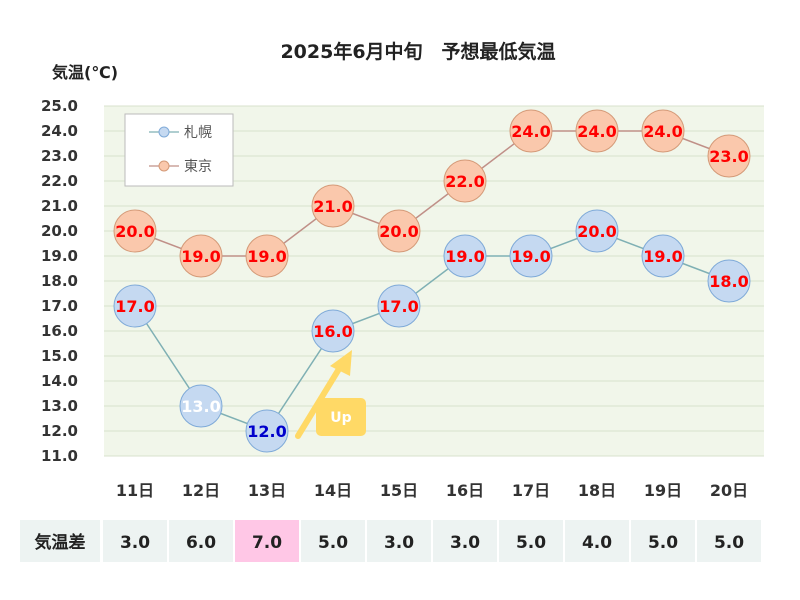 The image size is (800, 600). I want to click on x-tick-label: 13日, so click(267, 490).